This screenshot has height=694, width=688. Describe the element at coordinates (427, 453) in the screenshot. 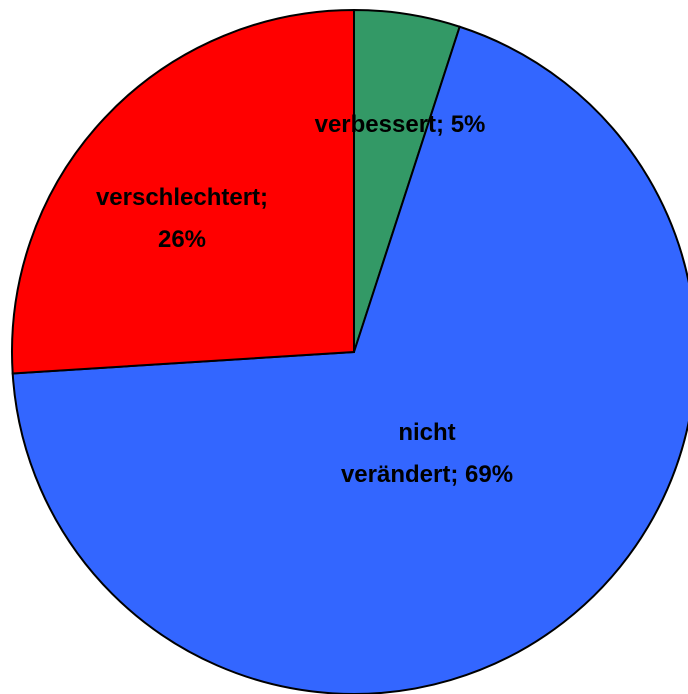

I see `data-label: nicht verändert; 69%` at that location.